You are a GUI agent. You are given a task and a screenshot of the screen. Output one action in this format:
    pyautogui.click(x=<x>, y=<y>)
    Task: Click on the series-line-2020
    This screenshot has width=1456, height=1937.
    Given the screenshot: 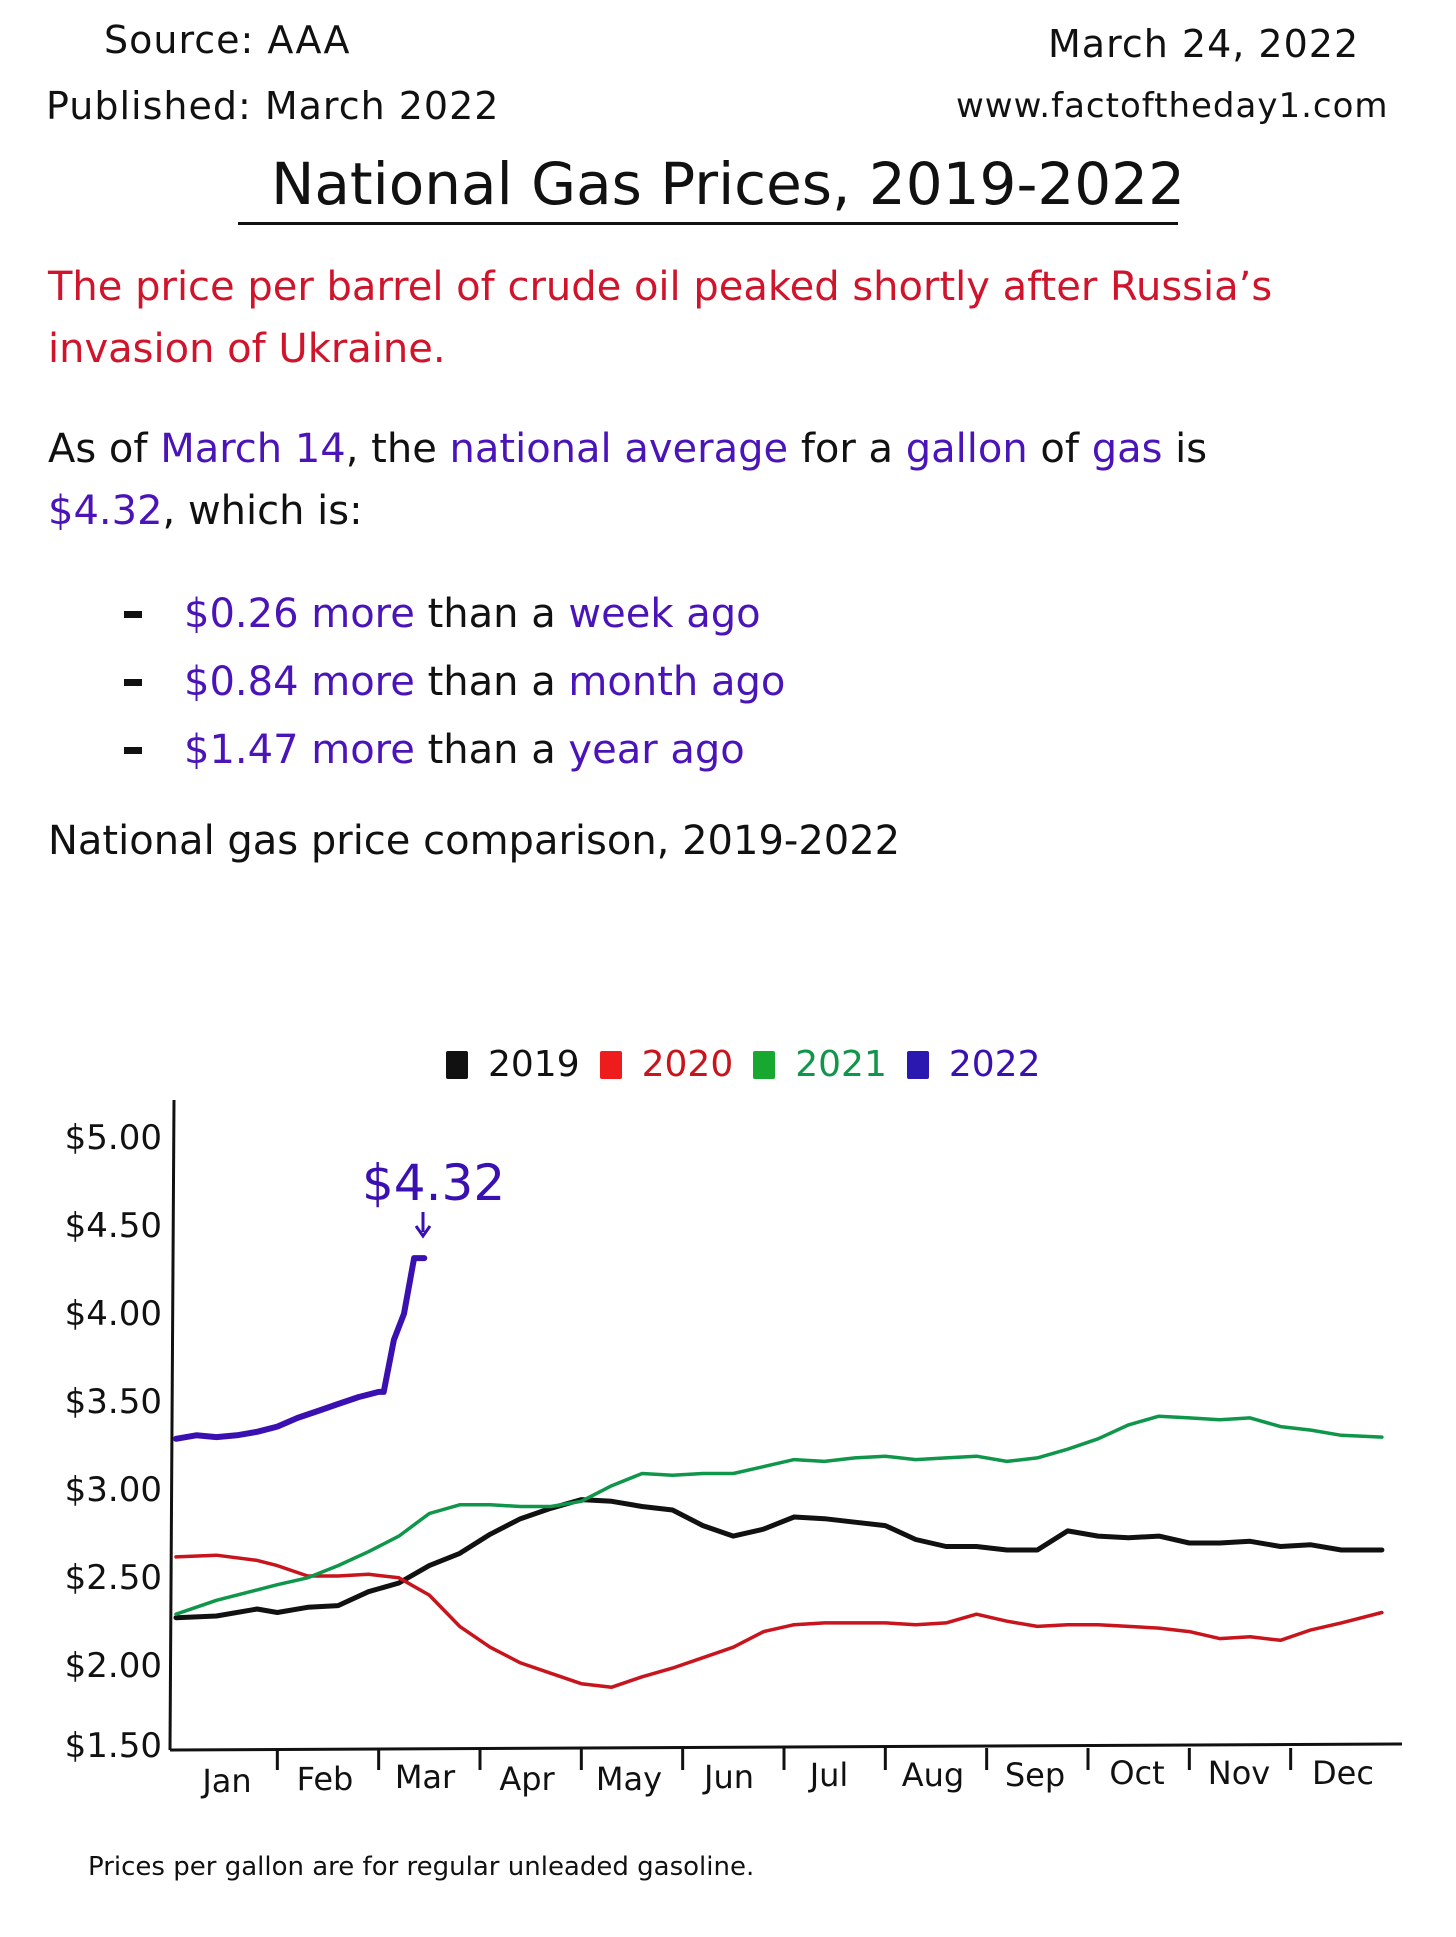 What is the action you would take?
    pyautogui.click(x=779, y=1621)
    